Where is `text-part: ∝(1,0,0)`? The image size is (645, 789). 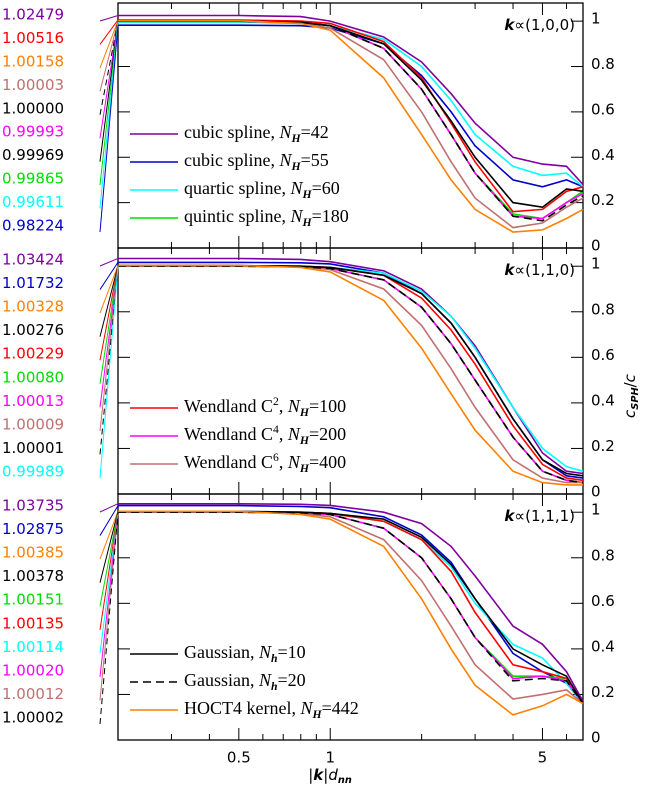
text-part: ∝(1,0,0) is located at coordinates (544, 25).